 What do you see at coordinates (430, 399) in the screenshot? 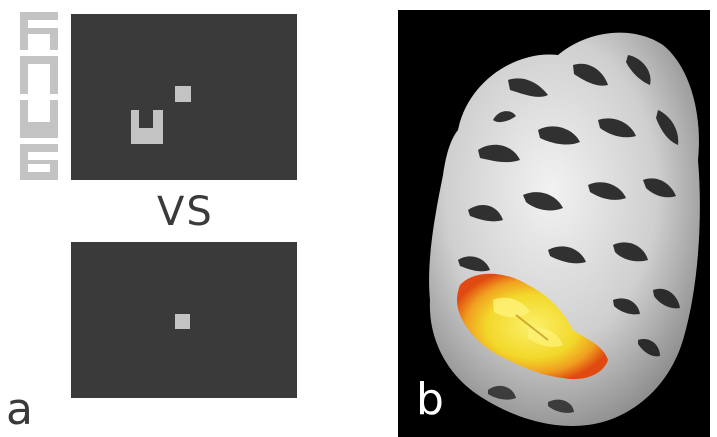
I see `panel-b-label: b` at bounding box center [430, 399].